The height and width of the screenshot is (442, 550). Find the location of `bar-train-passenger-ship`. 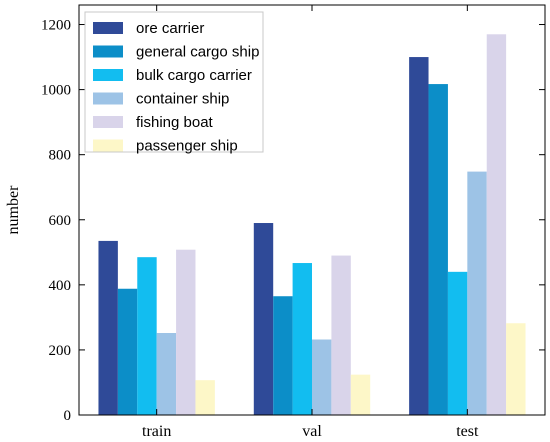

bar-train-passenger-ship is located at coordinates (205, 397).